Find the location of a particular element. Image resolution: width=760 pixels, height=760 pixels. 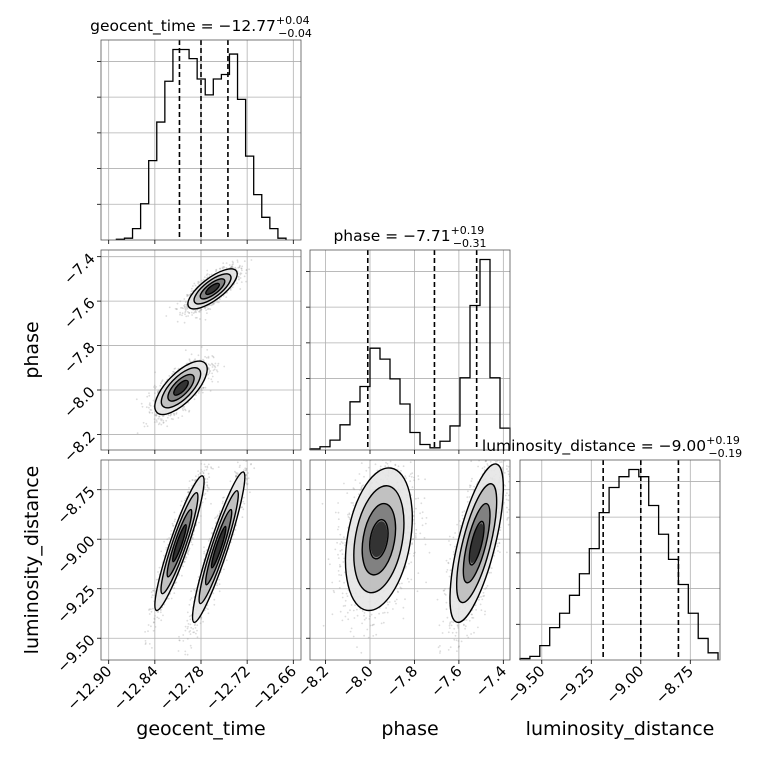

y-tick-label: −7.6 is located at coordinates (79, 313).